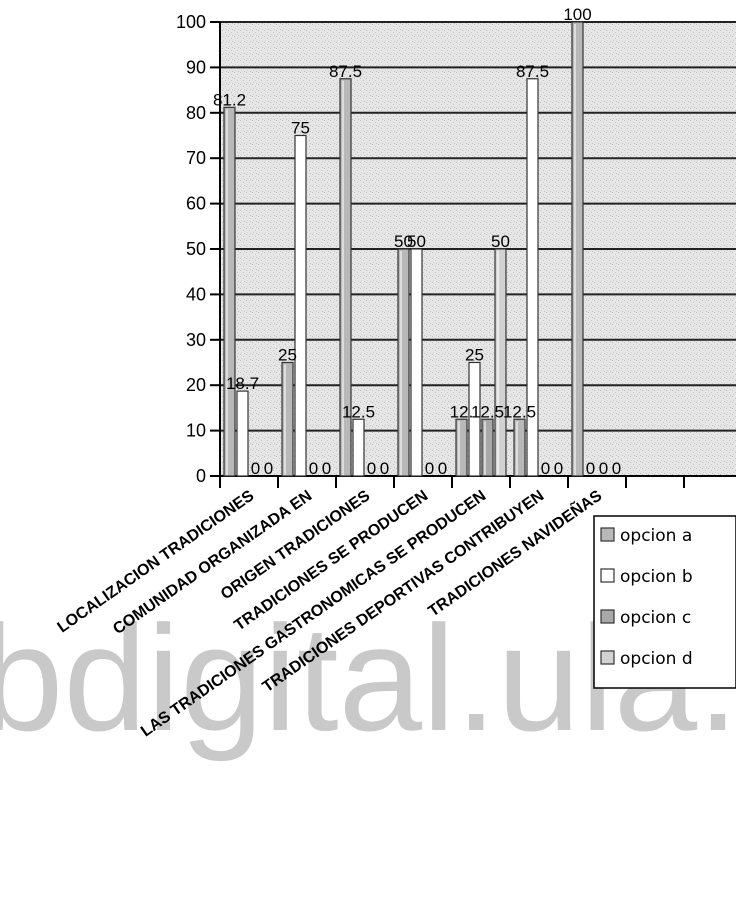 The image size is (736, 913). What do you see at coordinates (196, 204) in the screenshot?
I see `y-tick-label: 60` at bounding box center [196, 204].